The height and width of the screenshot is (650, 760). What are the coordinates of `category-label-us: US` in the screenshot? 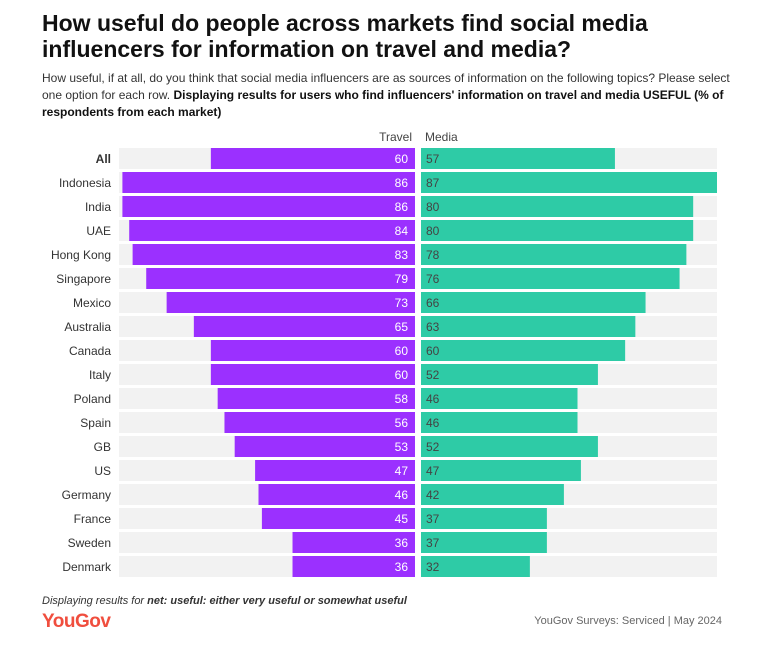 It's located at (102, 471).